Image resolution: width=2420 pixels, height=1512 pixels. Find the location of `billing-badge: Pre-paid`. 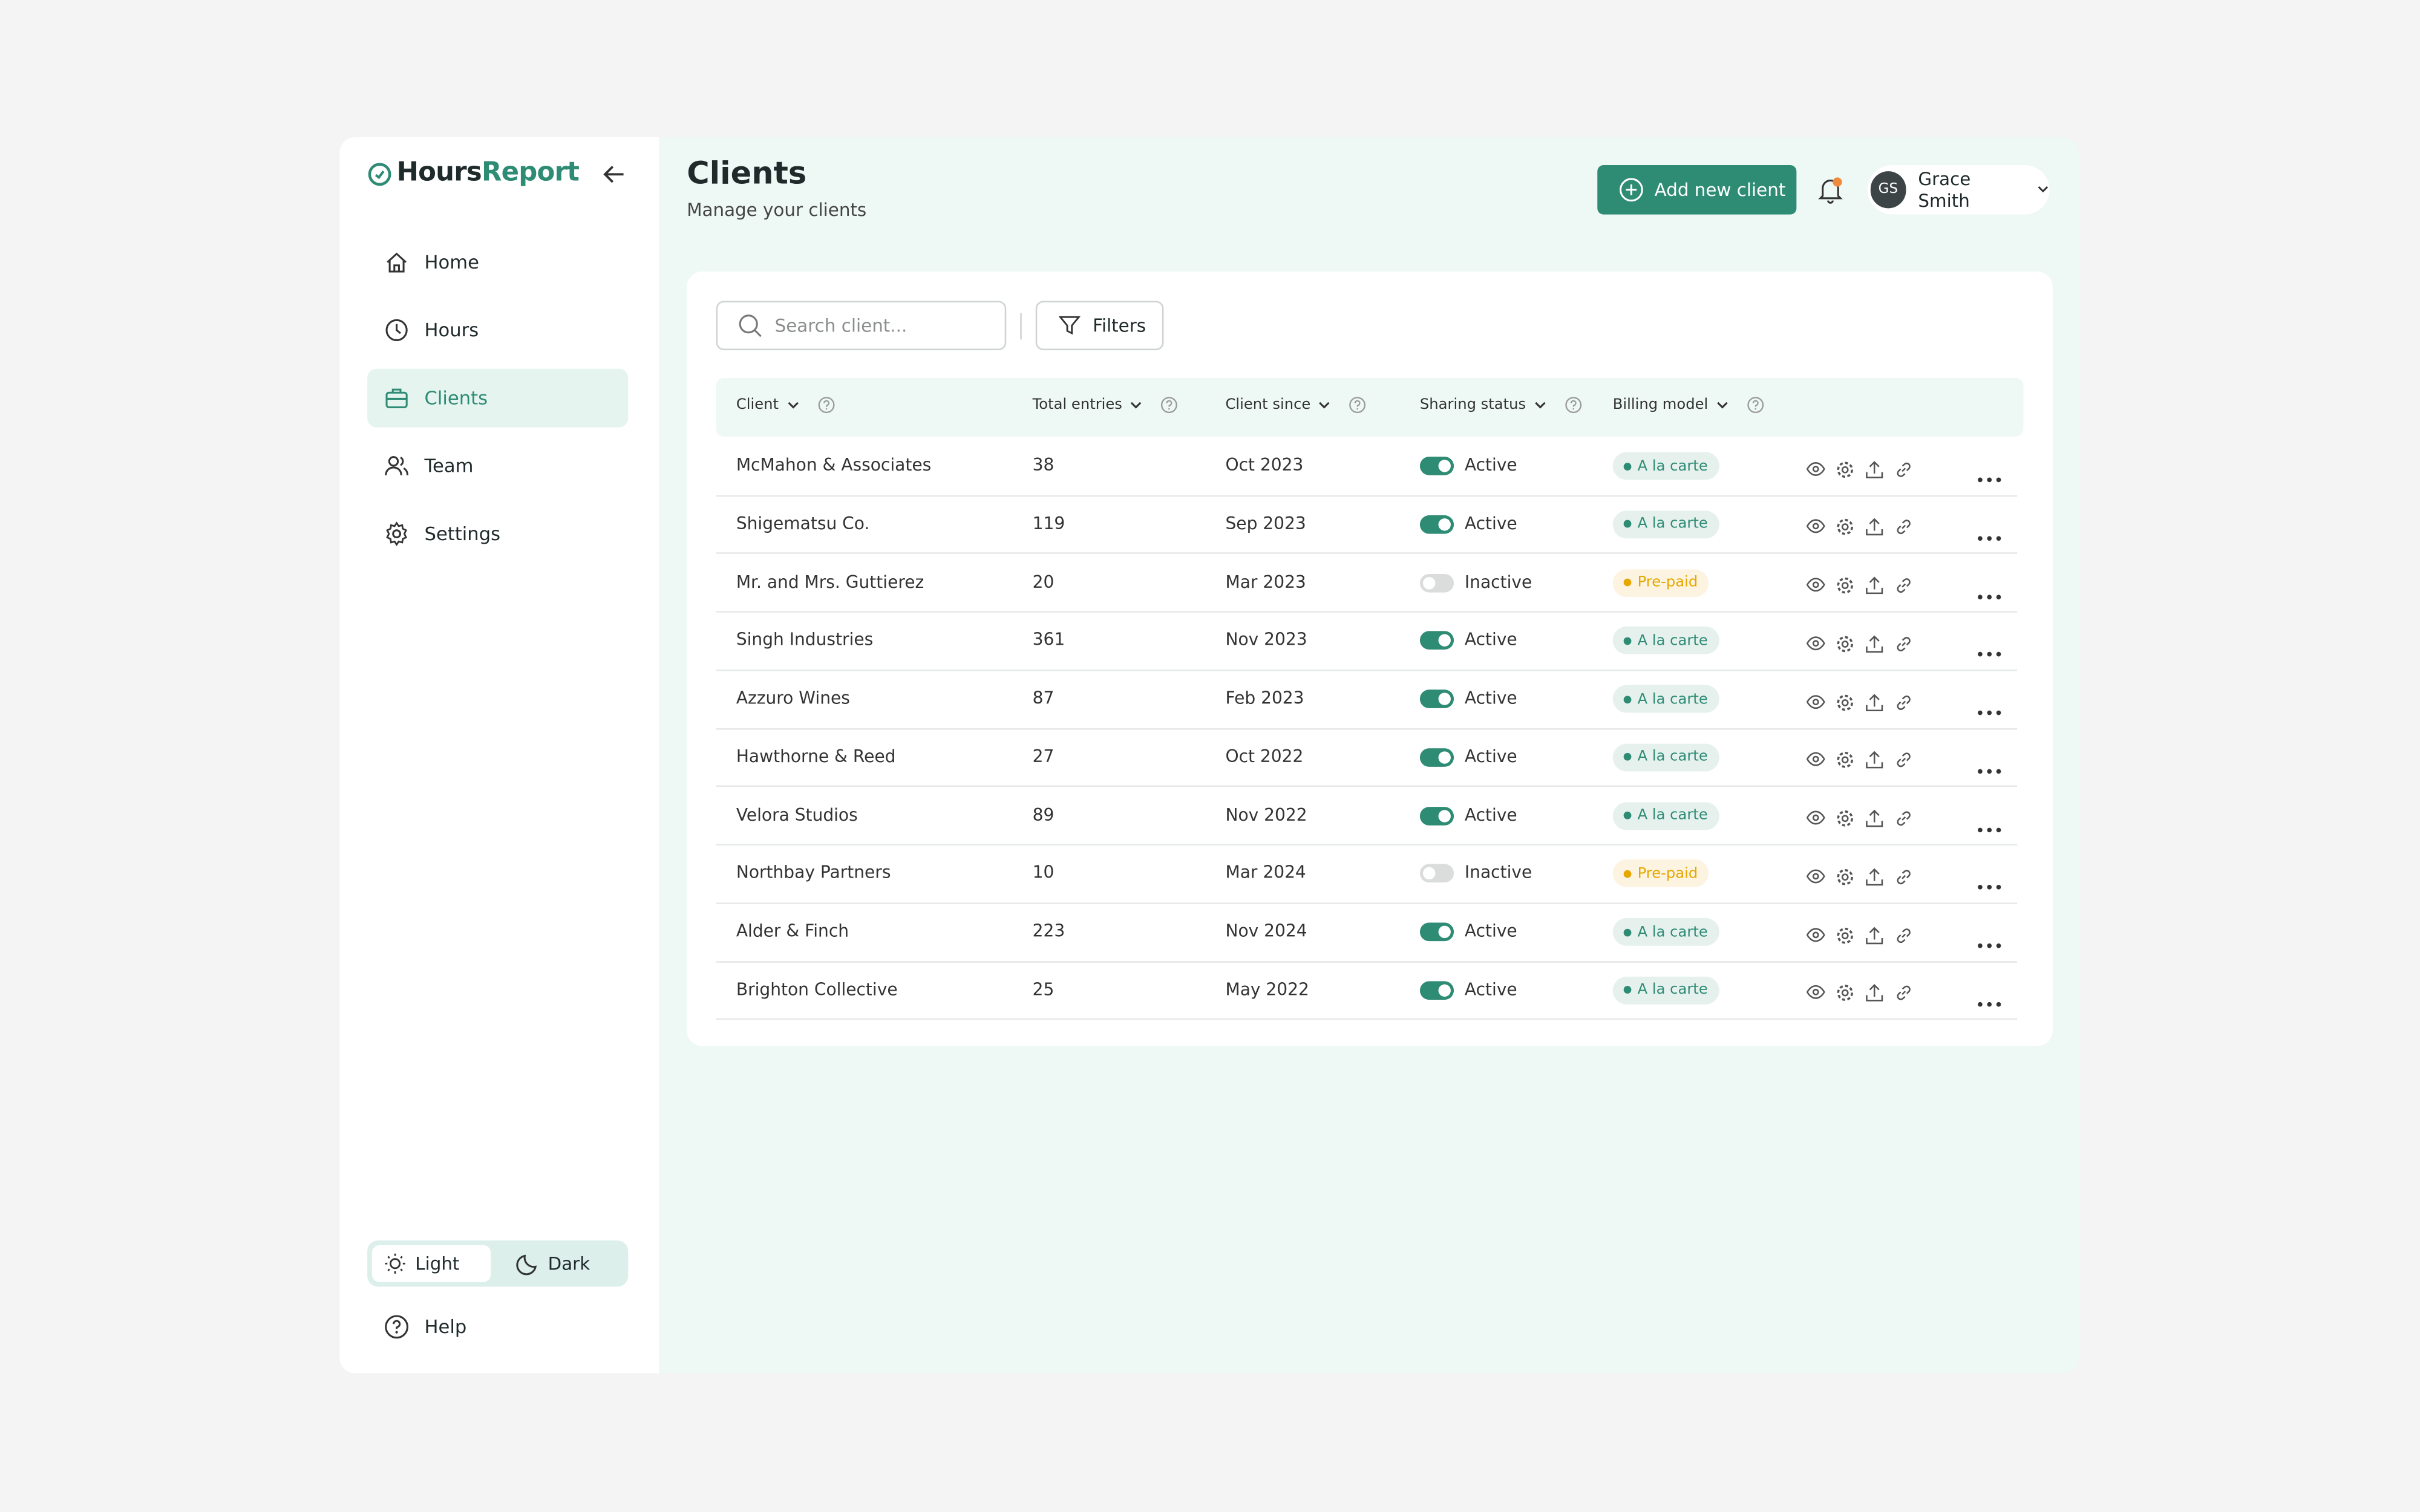

billing-badge: Pre-paid is located at coordinates (1660, 582).